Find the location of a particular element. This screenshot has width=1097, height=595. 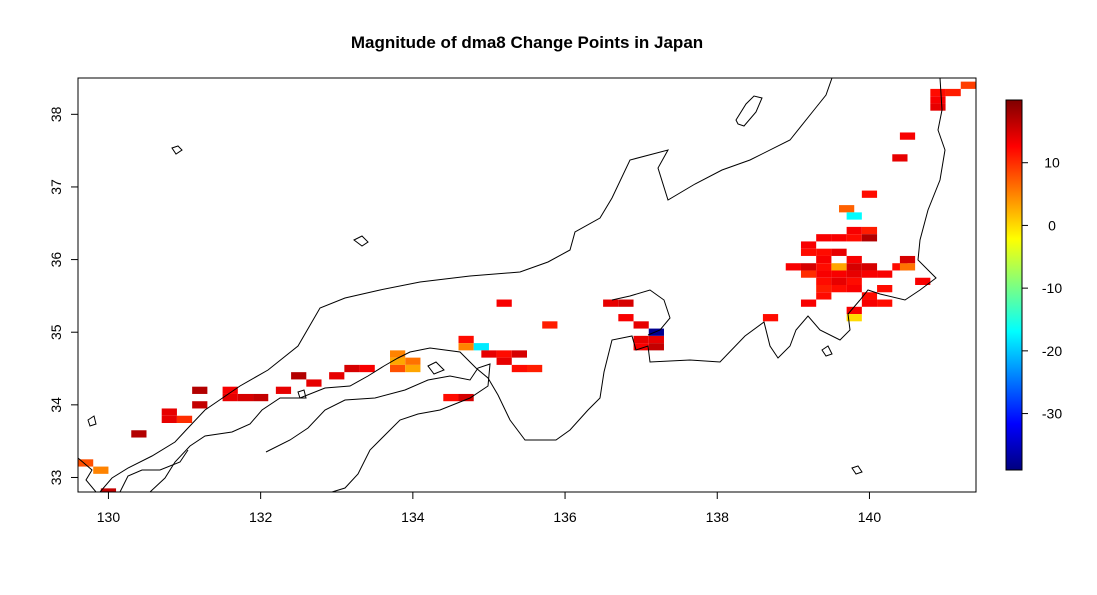

y-tick-label: 34 is located at coordinates (56, 405).